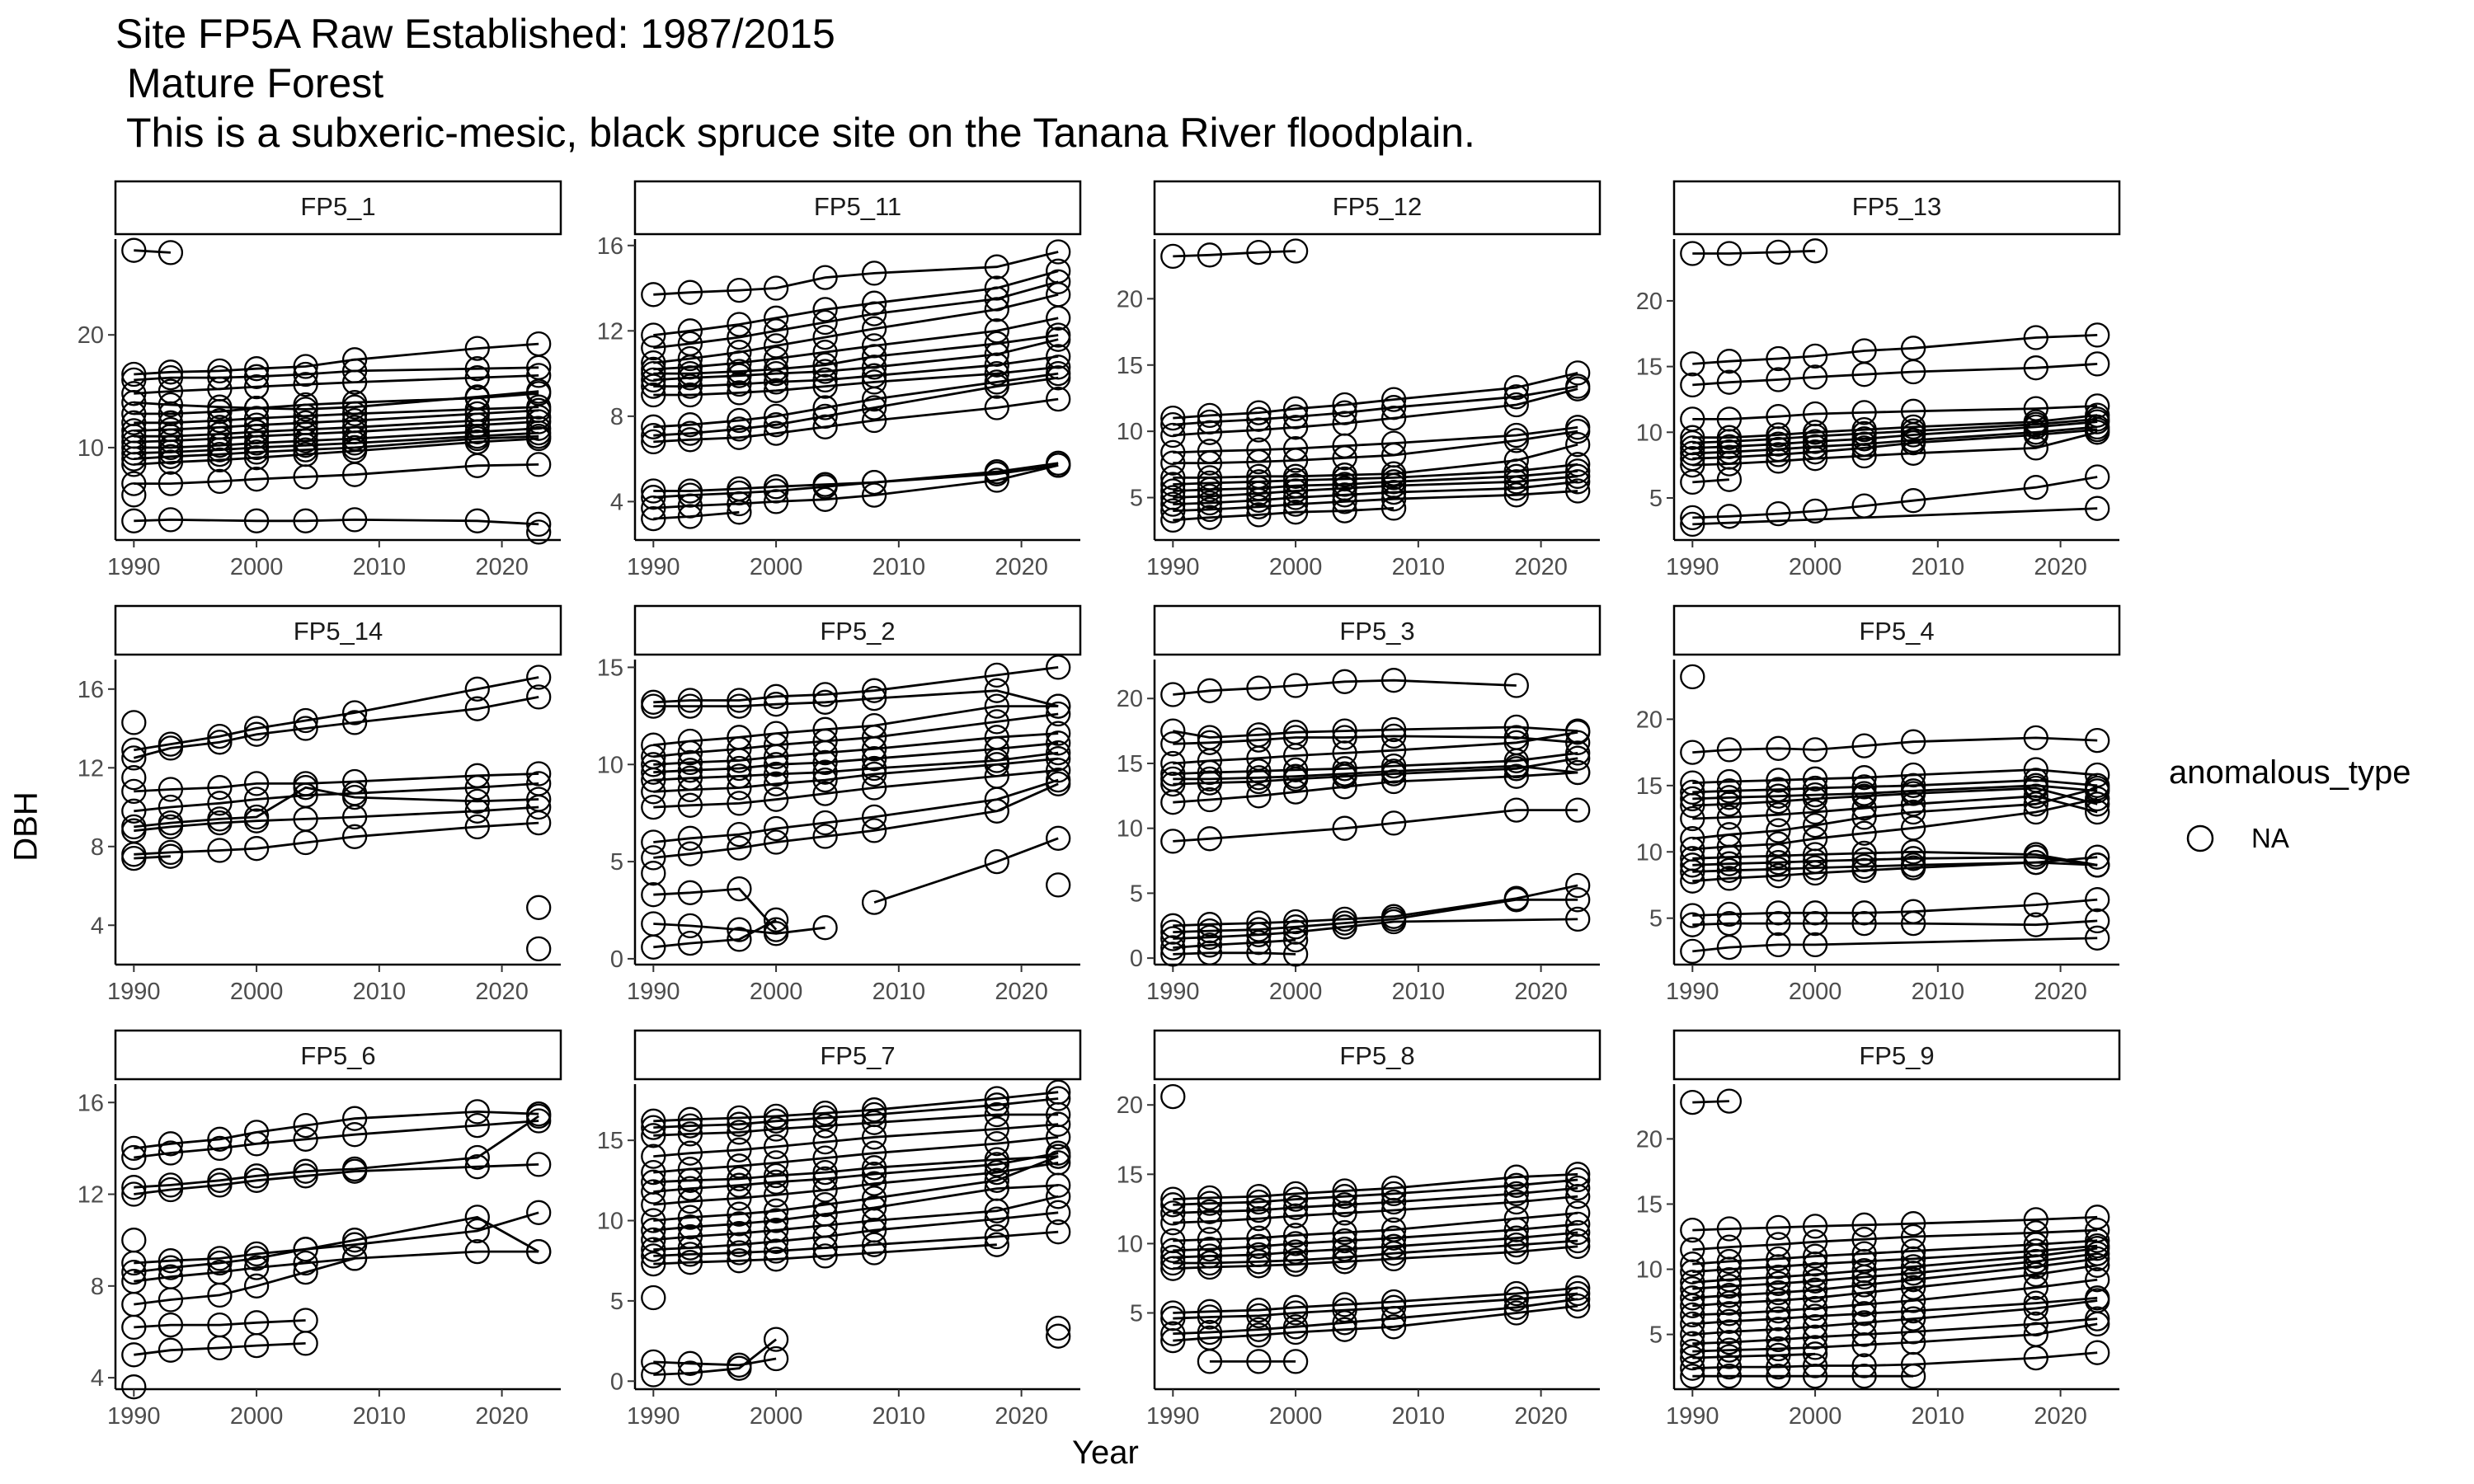 This screenshot has height=1484, width=2474. What do you see at coordinates (653, 992) in the screenshot?
I see `x-tick-label: 1990` at bounding box center [653, 992].